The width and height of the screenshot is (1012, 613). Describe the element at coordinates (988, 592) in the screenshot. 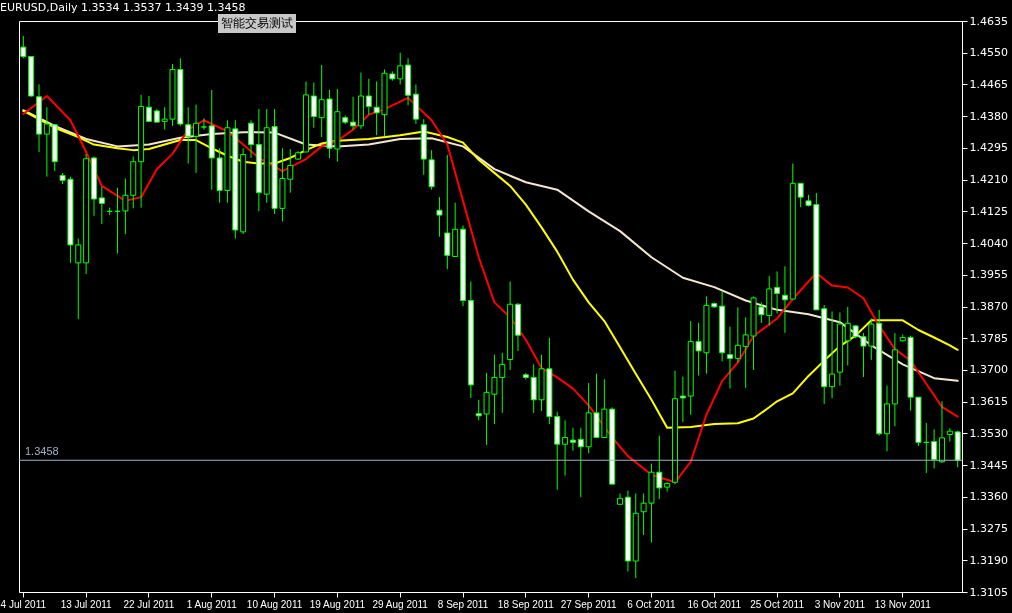

I see `y-tick-label: 1.3105` at that location.